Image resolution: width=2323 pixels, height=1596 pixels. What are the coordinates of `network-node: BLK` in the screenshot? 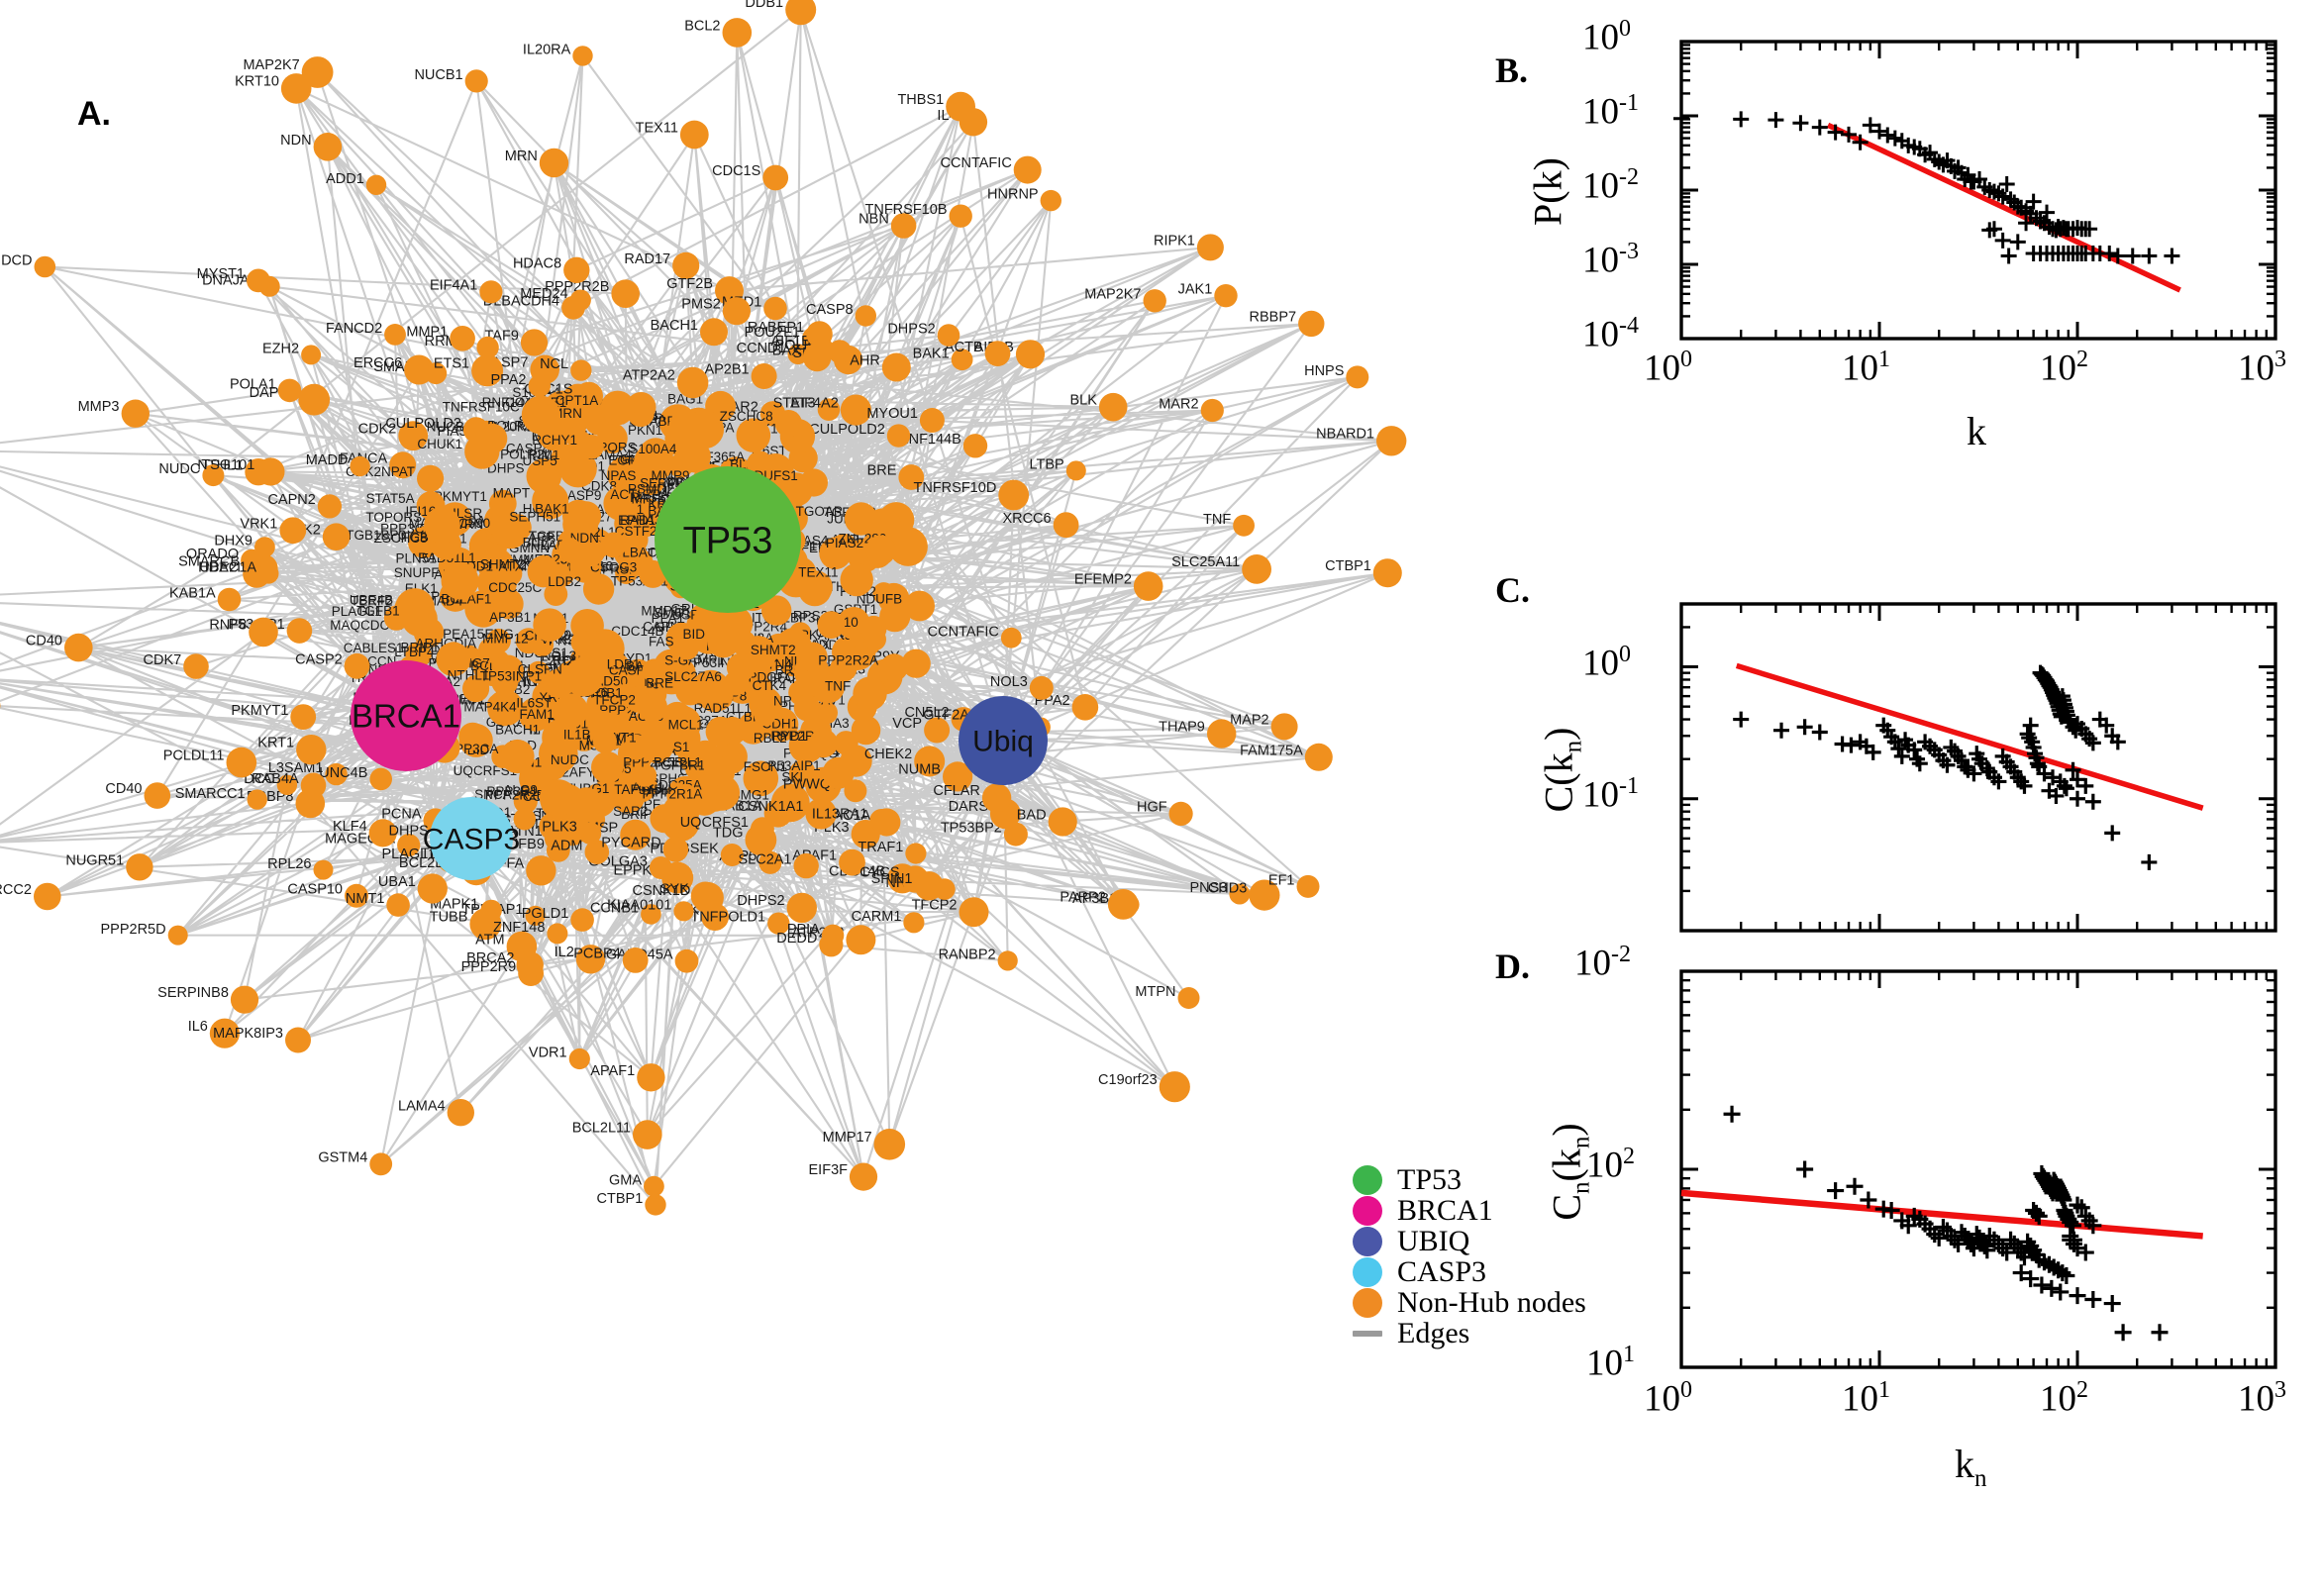 It's located at (1098, 407).